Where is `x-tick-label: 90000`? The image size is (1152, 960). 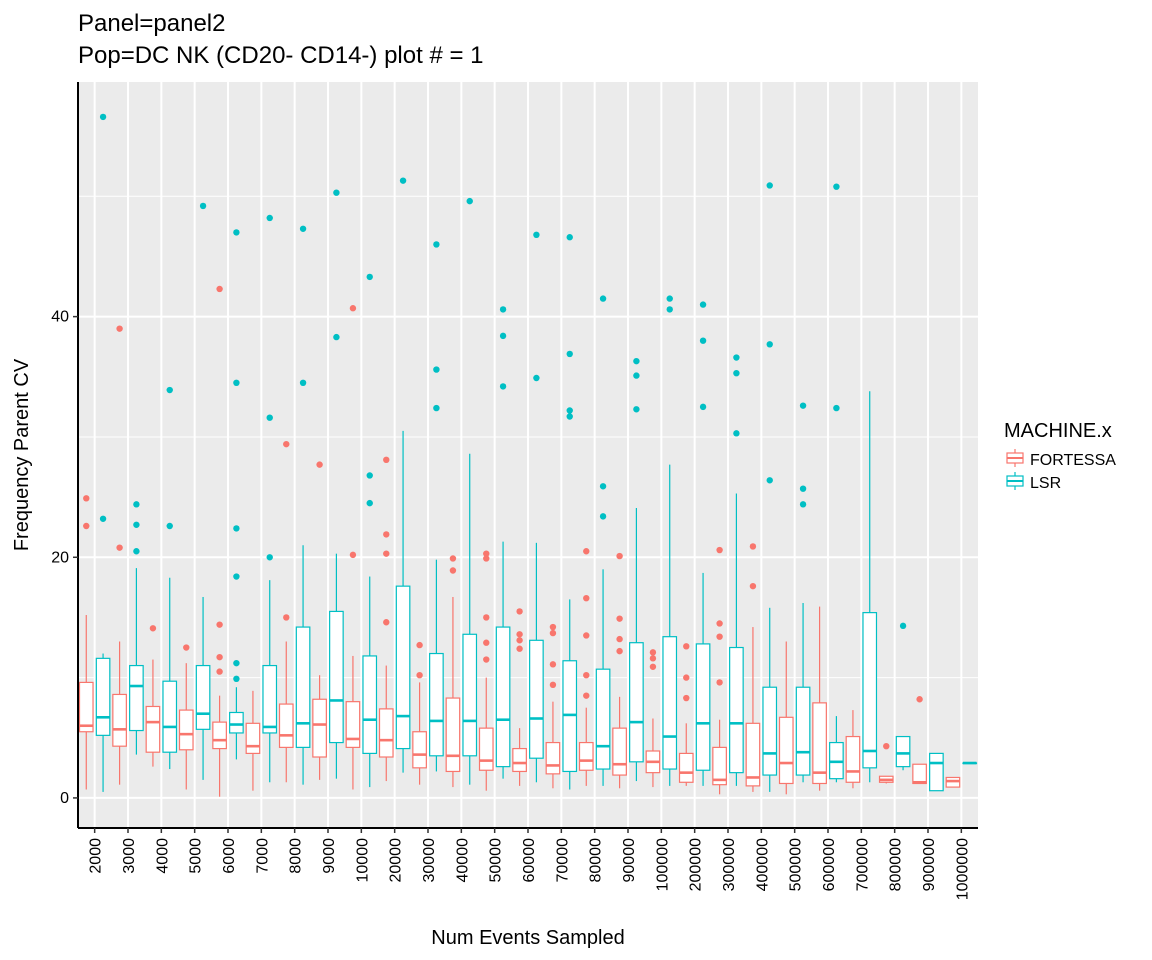 x-tick-label: 90000 is located at coordinates (629, 860).